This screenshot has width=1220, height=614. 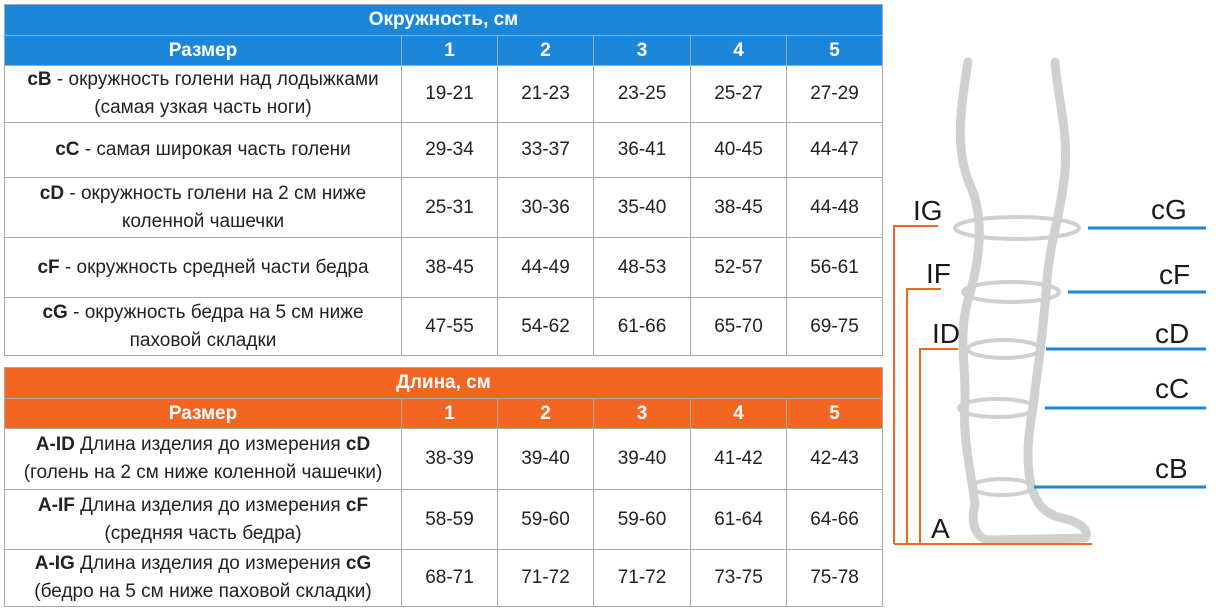 I want to click on value-cell: 44-47, so click(x=834, y=150).